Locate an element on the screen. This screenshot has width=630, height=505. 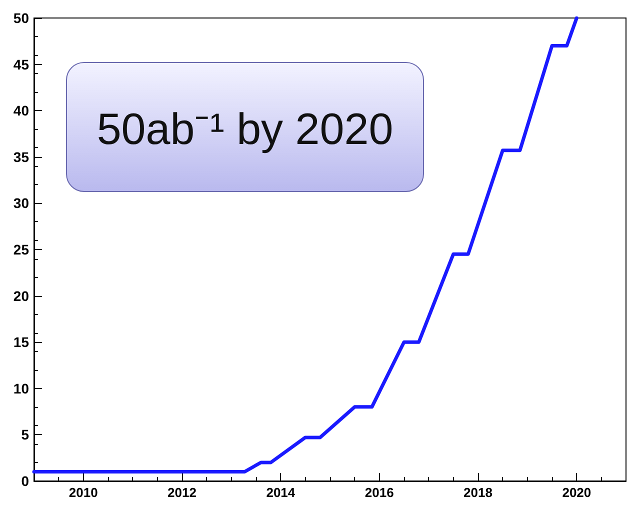
x-tick-label: 2010 is located at coordinates (83, 492).